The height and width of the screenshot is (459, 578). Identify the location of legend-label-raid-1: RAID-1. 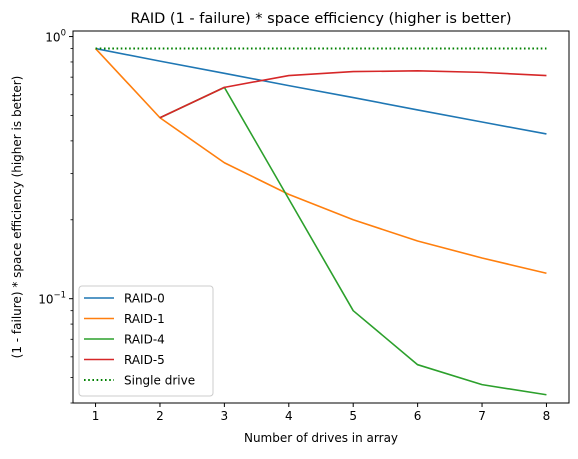
(144, 319).